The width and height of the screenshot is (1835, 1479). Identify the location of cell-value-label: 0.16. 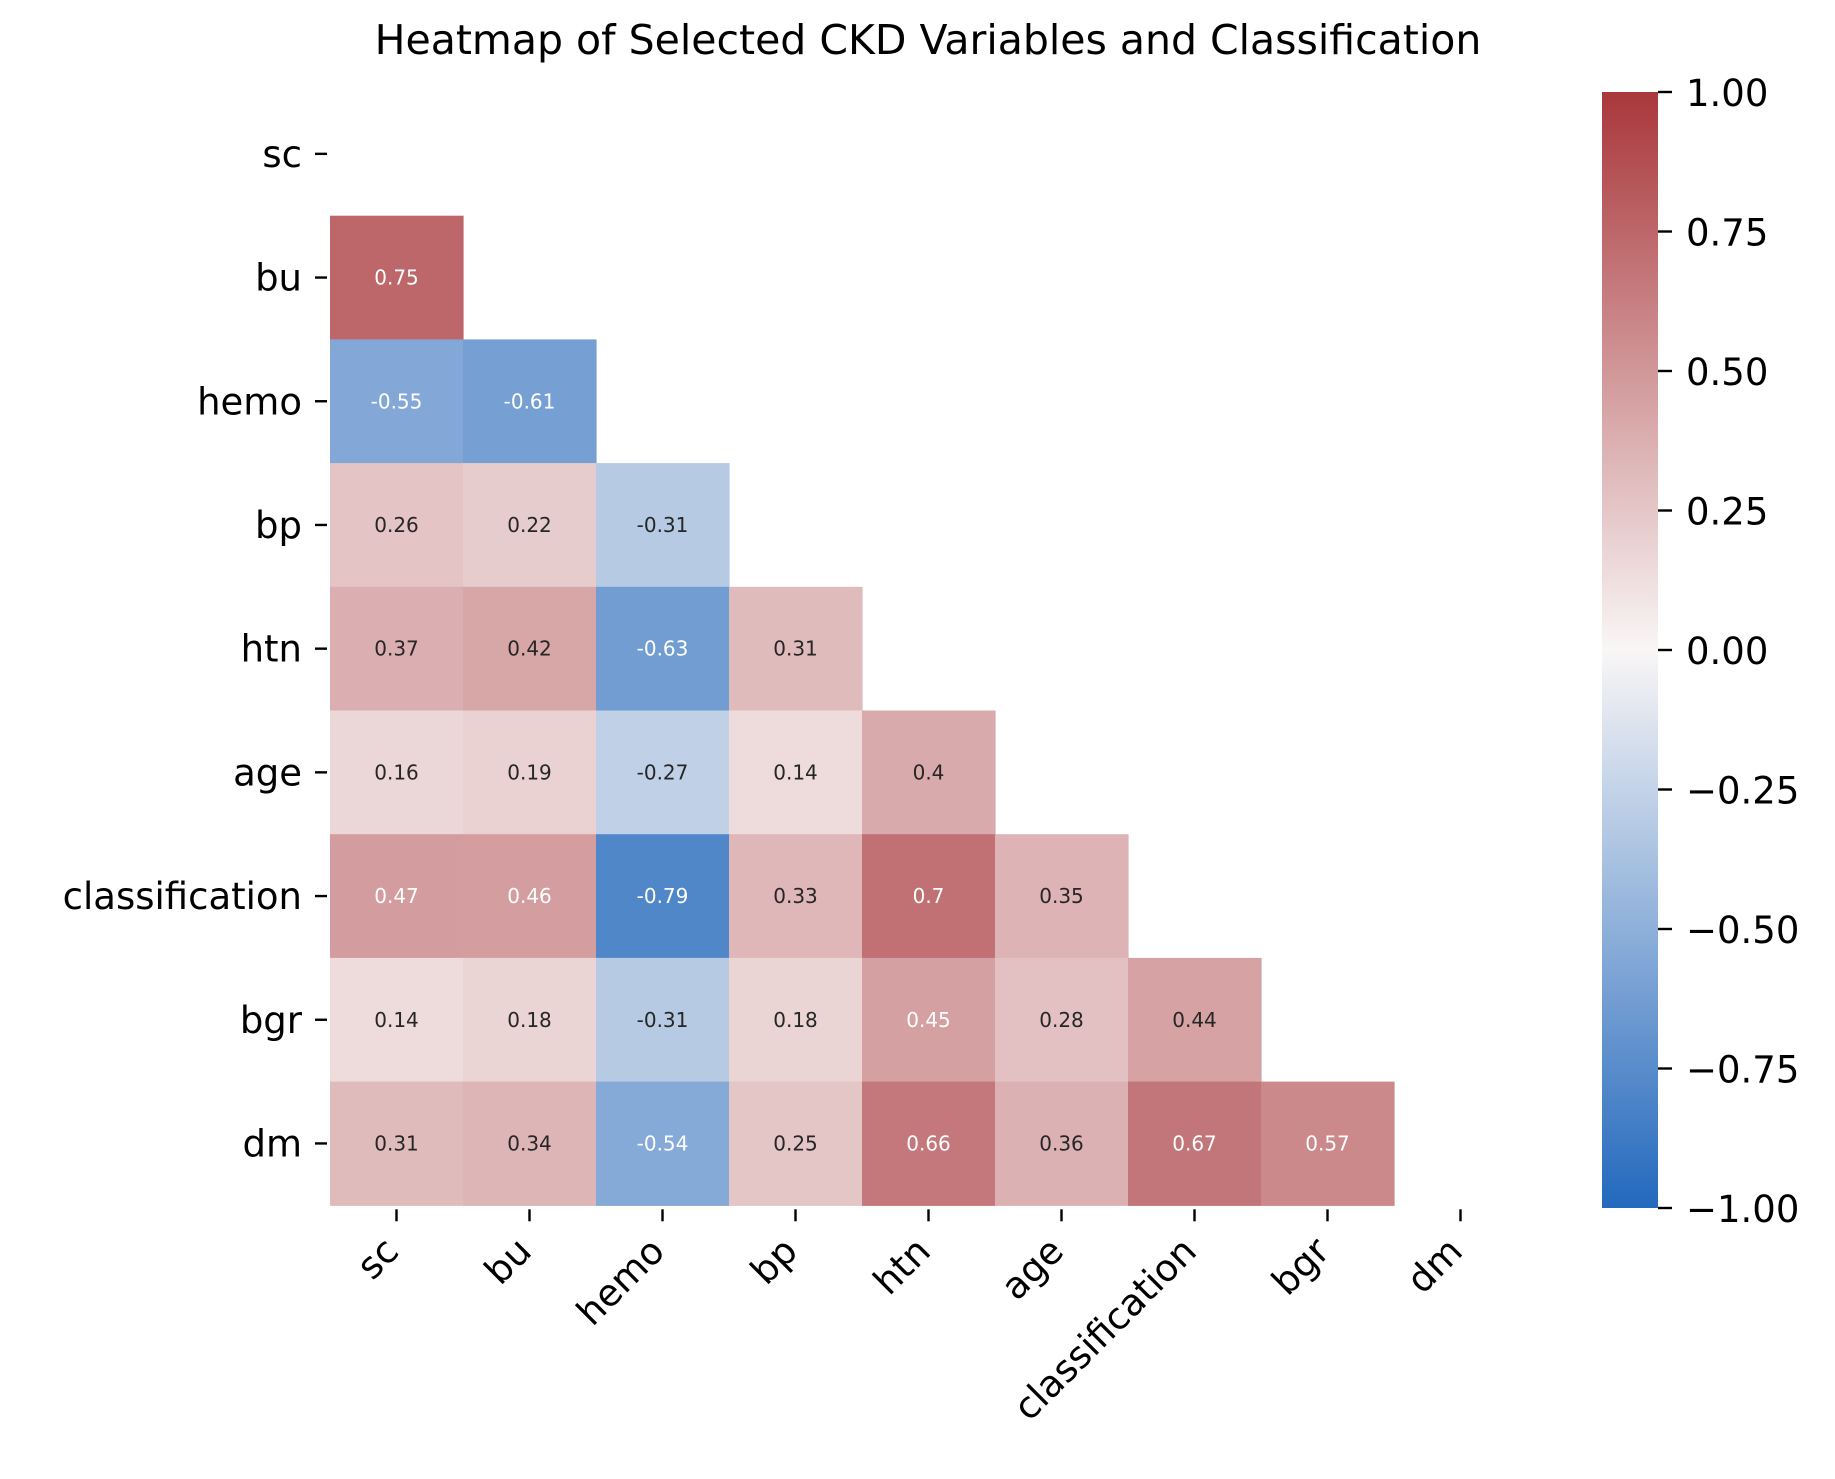
(396, 772).